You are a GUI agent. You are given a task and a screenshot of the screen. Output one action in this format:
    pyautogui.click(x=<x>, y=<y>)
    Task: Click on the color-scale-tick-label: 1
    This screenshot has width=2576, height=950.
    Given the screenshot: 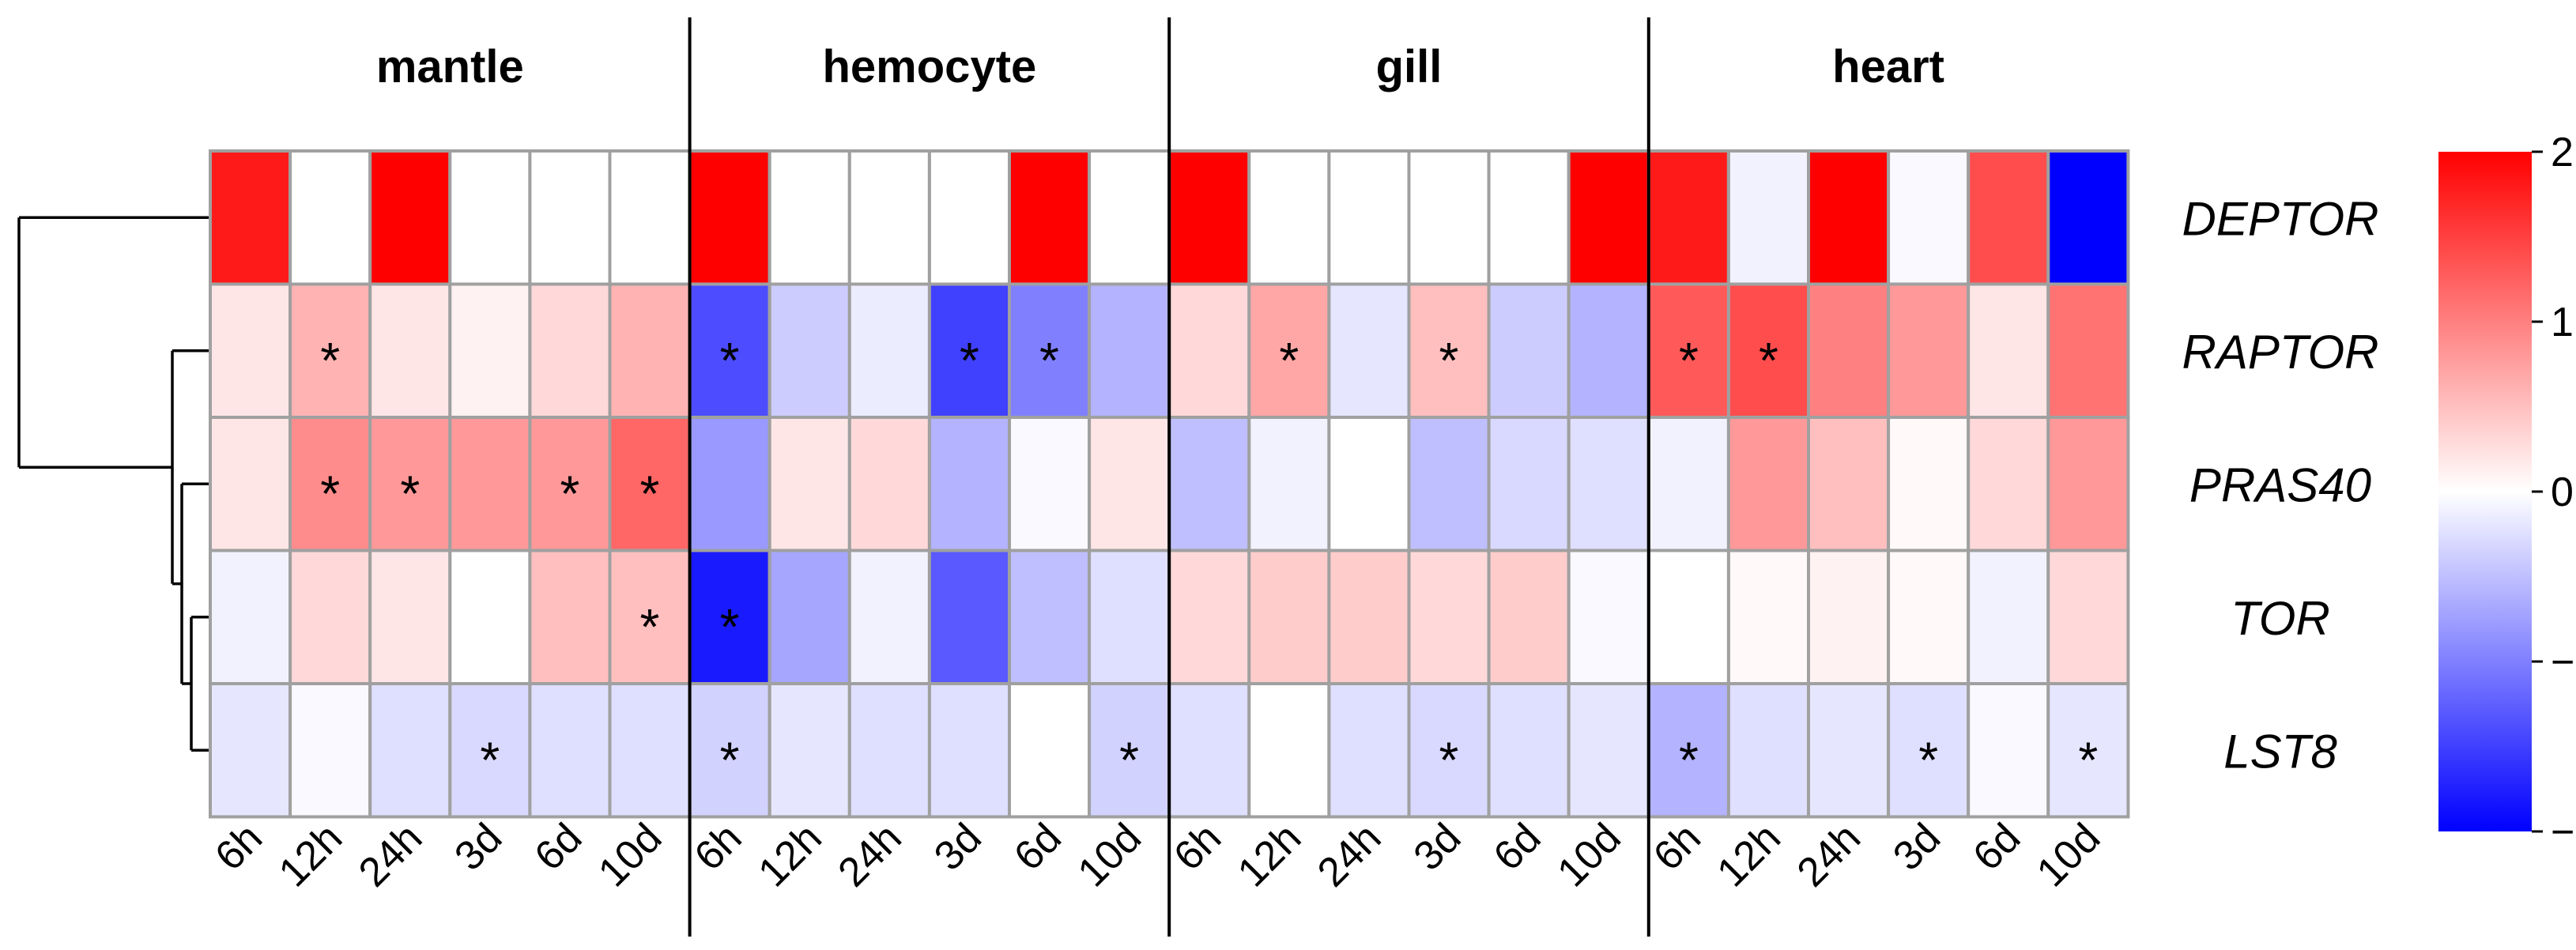 What is the action you would take?
    pyautogui.click(x=2562, y=322)
    